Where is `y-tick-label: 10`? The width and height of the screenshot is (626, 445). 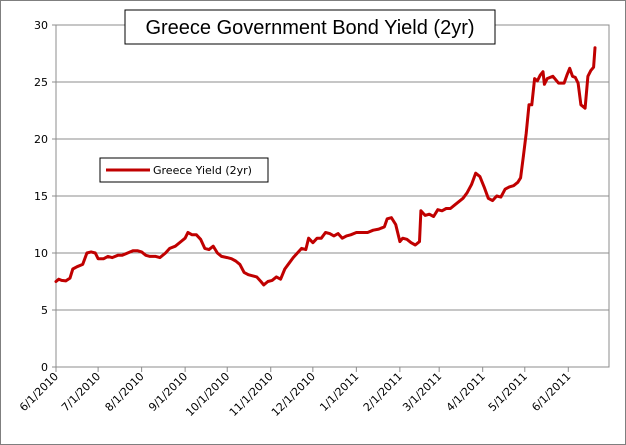
y-tick-label: 10 is located at coordinates (41, 253).